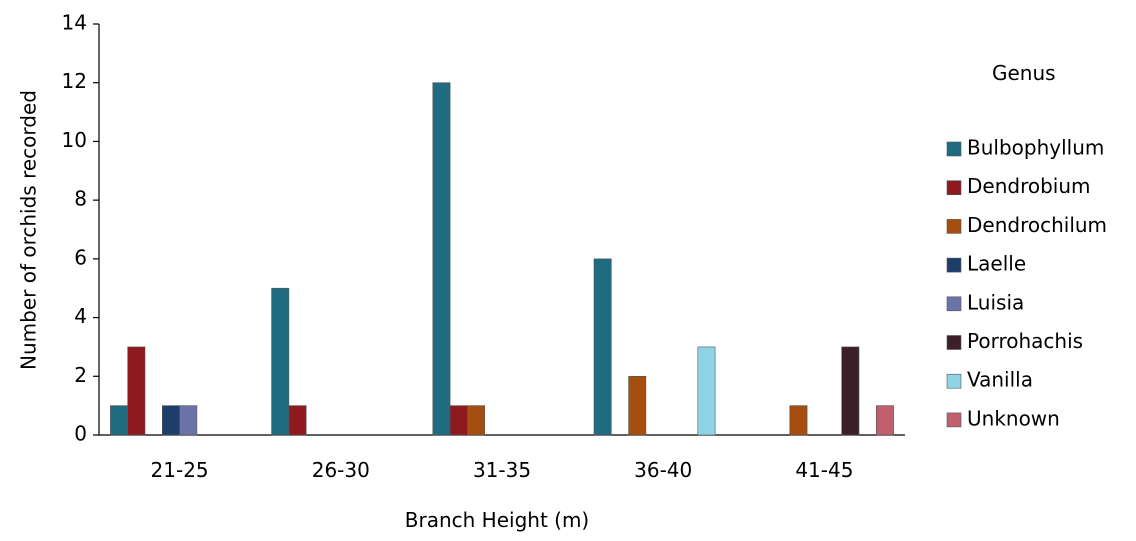 Image resolution: width=1136 pixels, height=541 pixels. I want to click on x-tick-label: 36-40, so click(663, 470).